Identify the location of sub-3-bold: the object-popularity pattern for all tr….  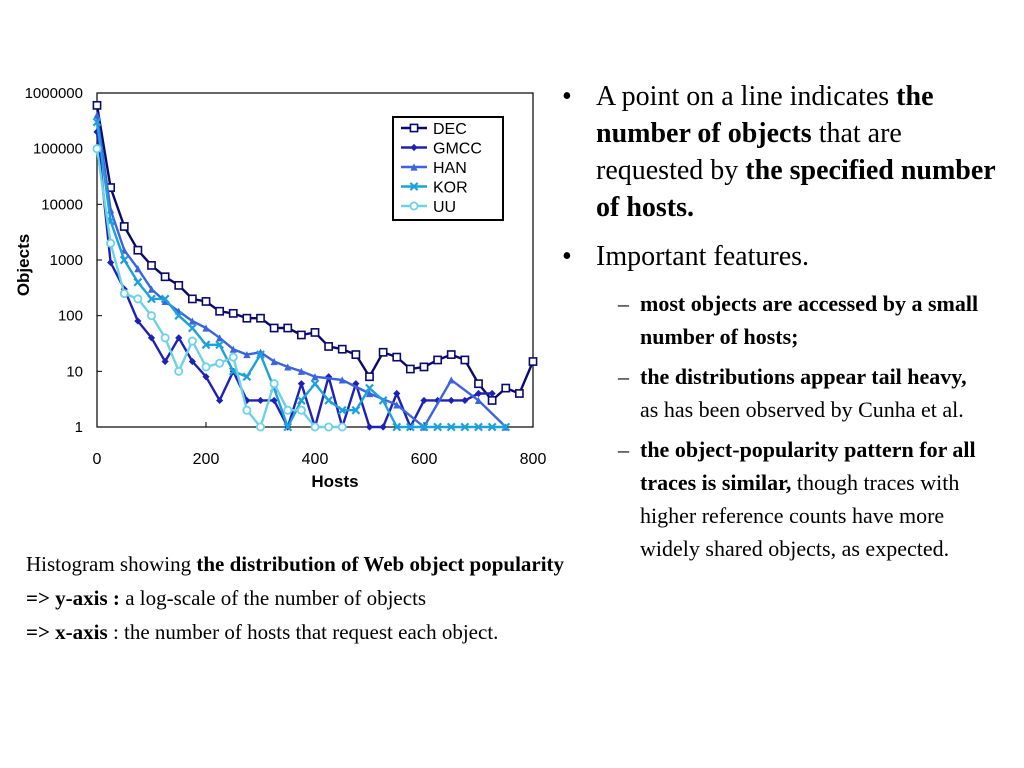
(808, 466).